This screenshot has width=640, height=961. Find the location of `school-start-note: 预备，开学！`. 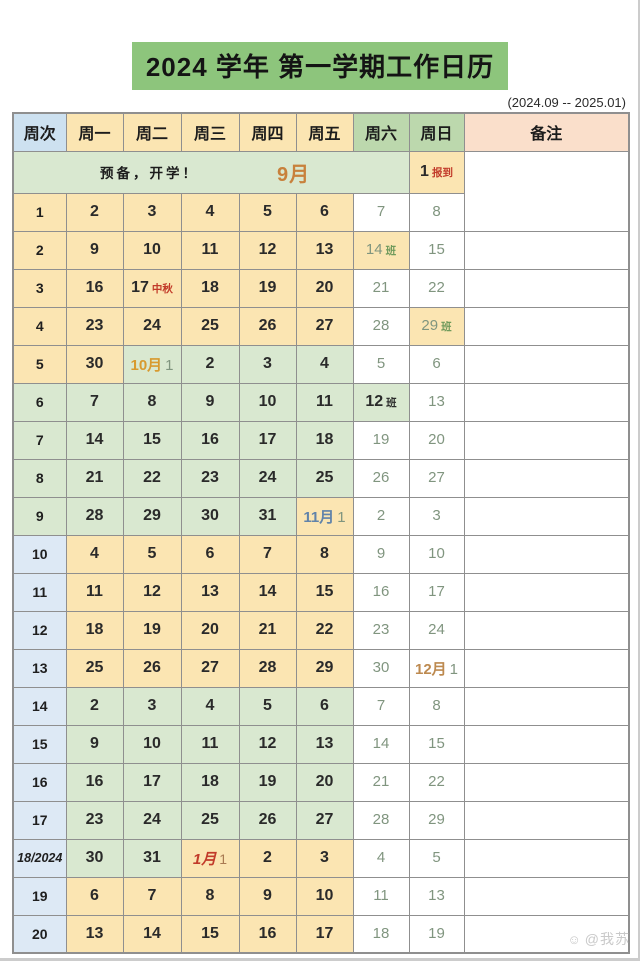

school-start-note: 预备，开学！ is located at coordinates (149, 173).